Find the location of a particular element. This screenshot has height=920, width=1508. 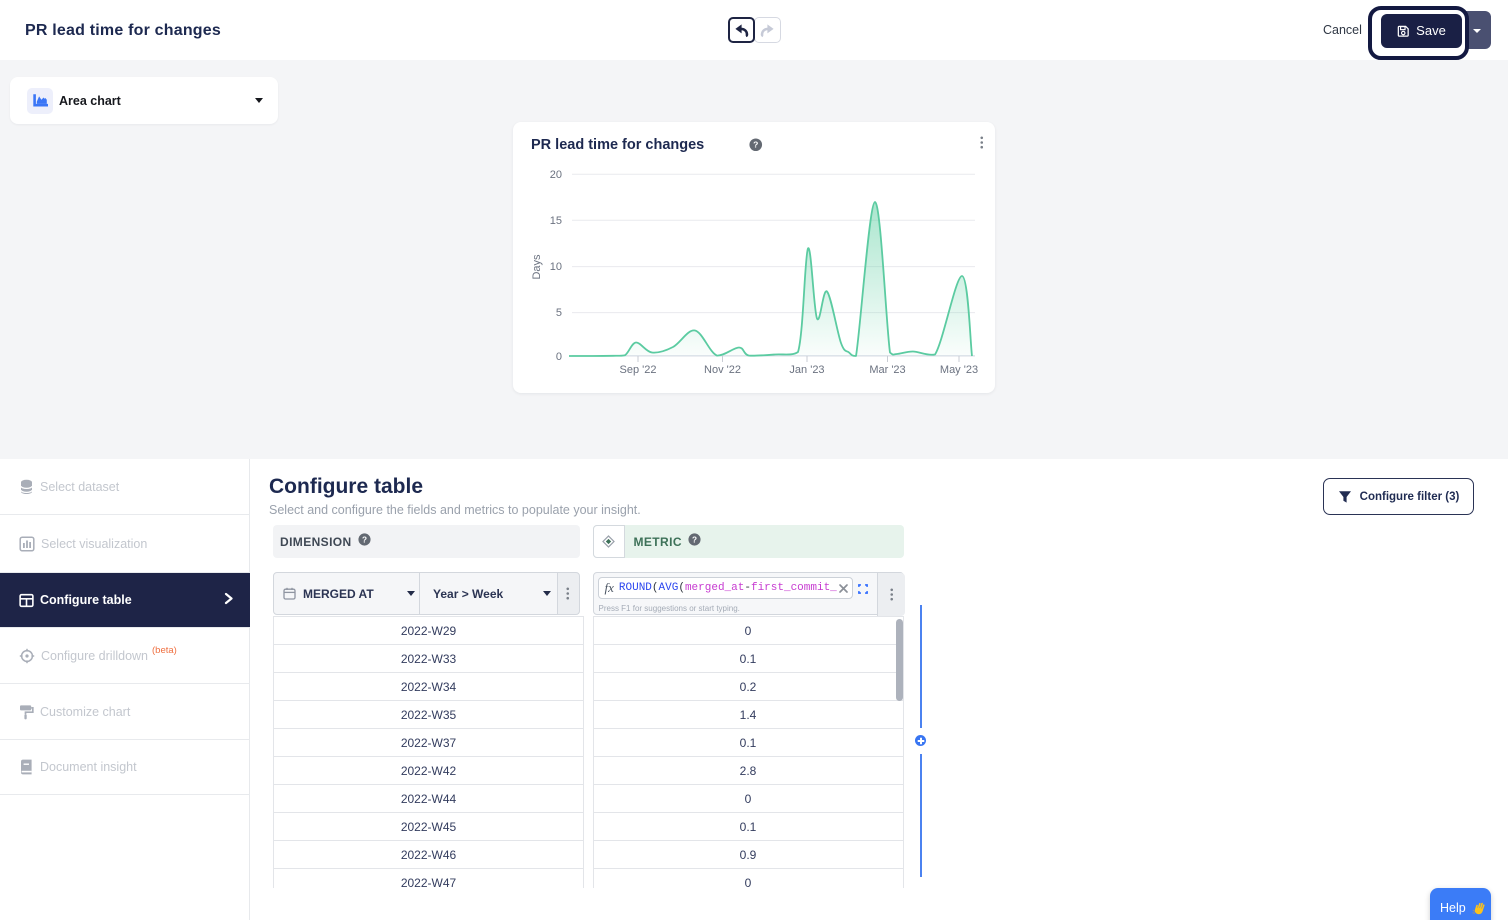

svg-text: Days is located at coordinates (537, 267).